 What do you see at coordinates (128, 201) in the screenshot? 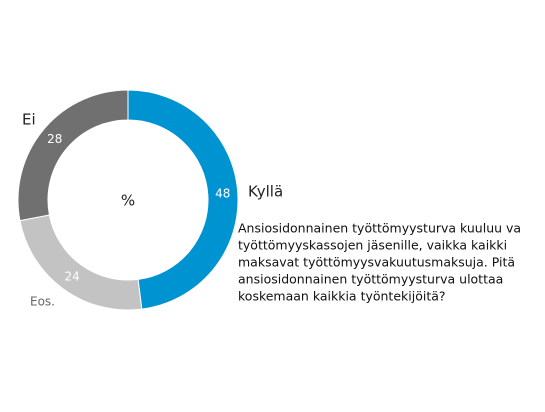
I see `center-label: %` at bounding box center [128, 201].